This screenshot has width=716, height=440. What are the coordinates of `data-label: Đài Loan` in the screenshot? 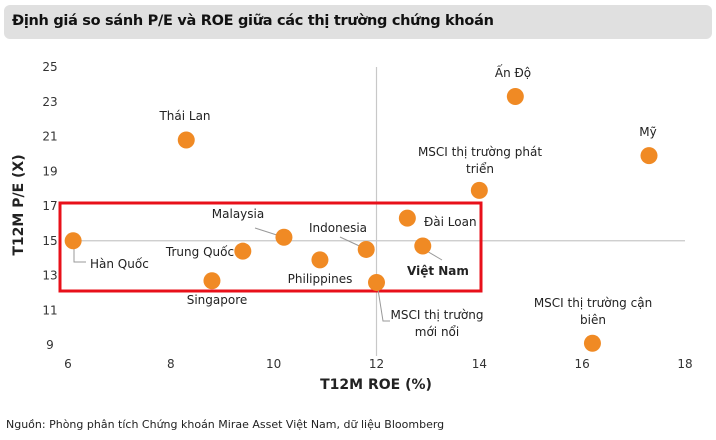 It's located at (450, 222).